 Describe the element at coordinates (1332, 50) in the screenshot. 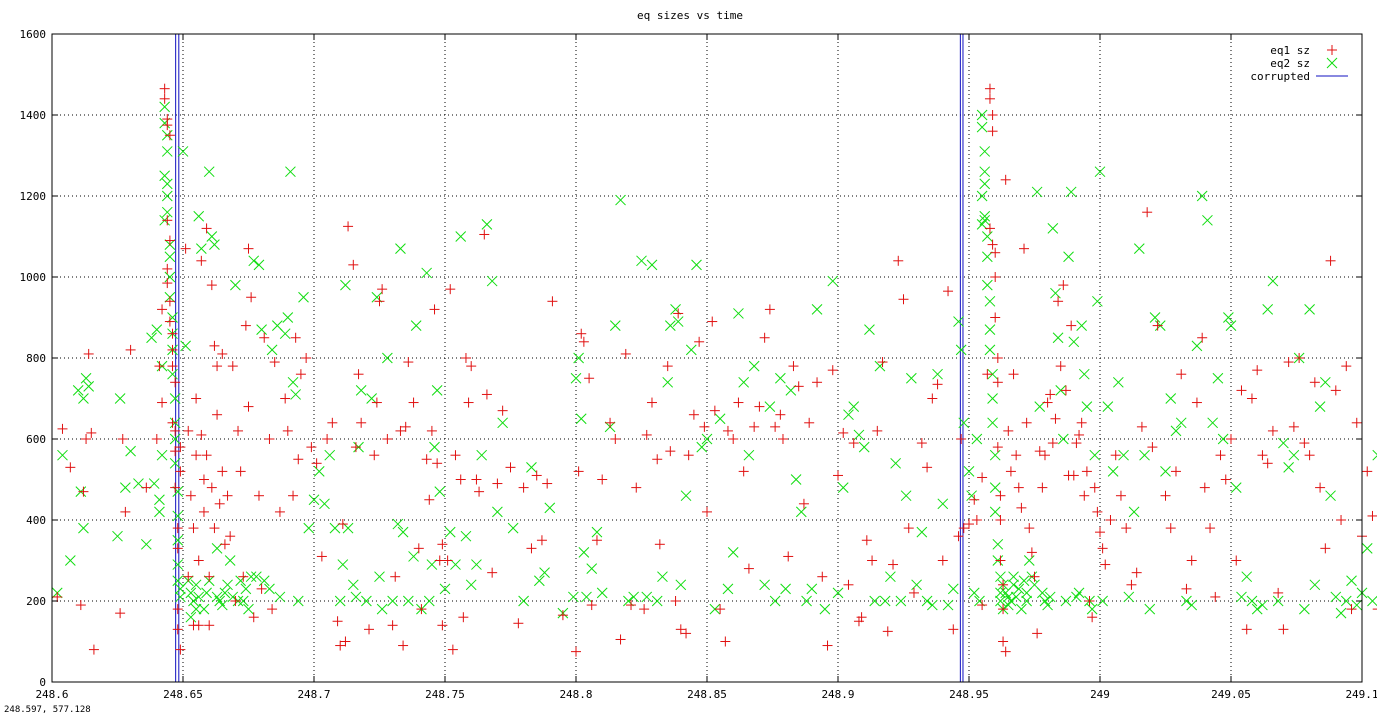

I see `legend-marker-eq1` at that location.